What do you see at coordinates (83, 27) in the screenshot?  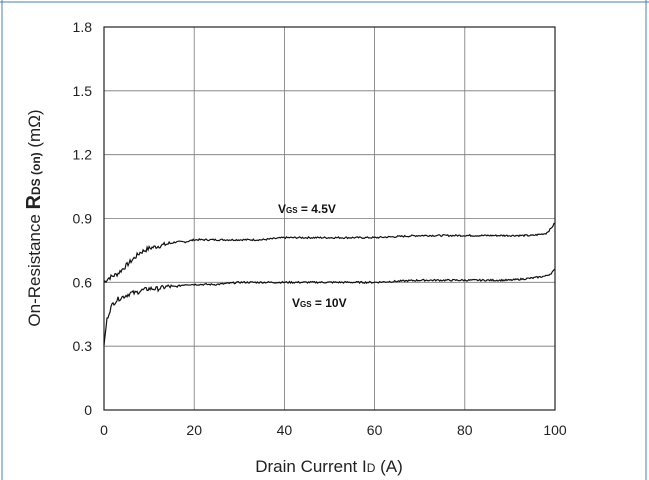 I see `y-tick-label: 1.8` at bounding box center [83, 27].